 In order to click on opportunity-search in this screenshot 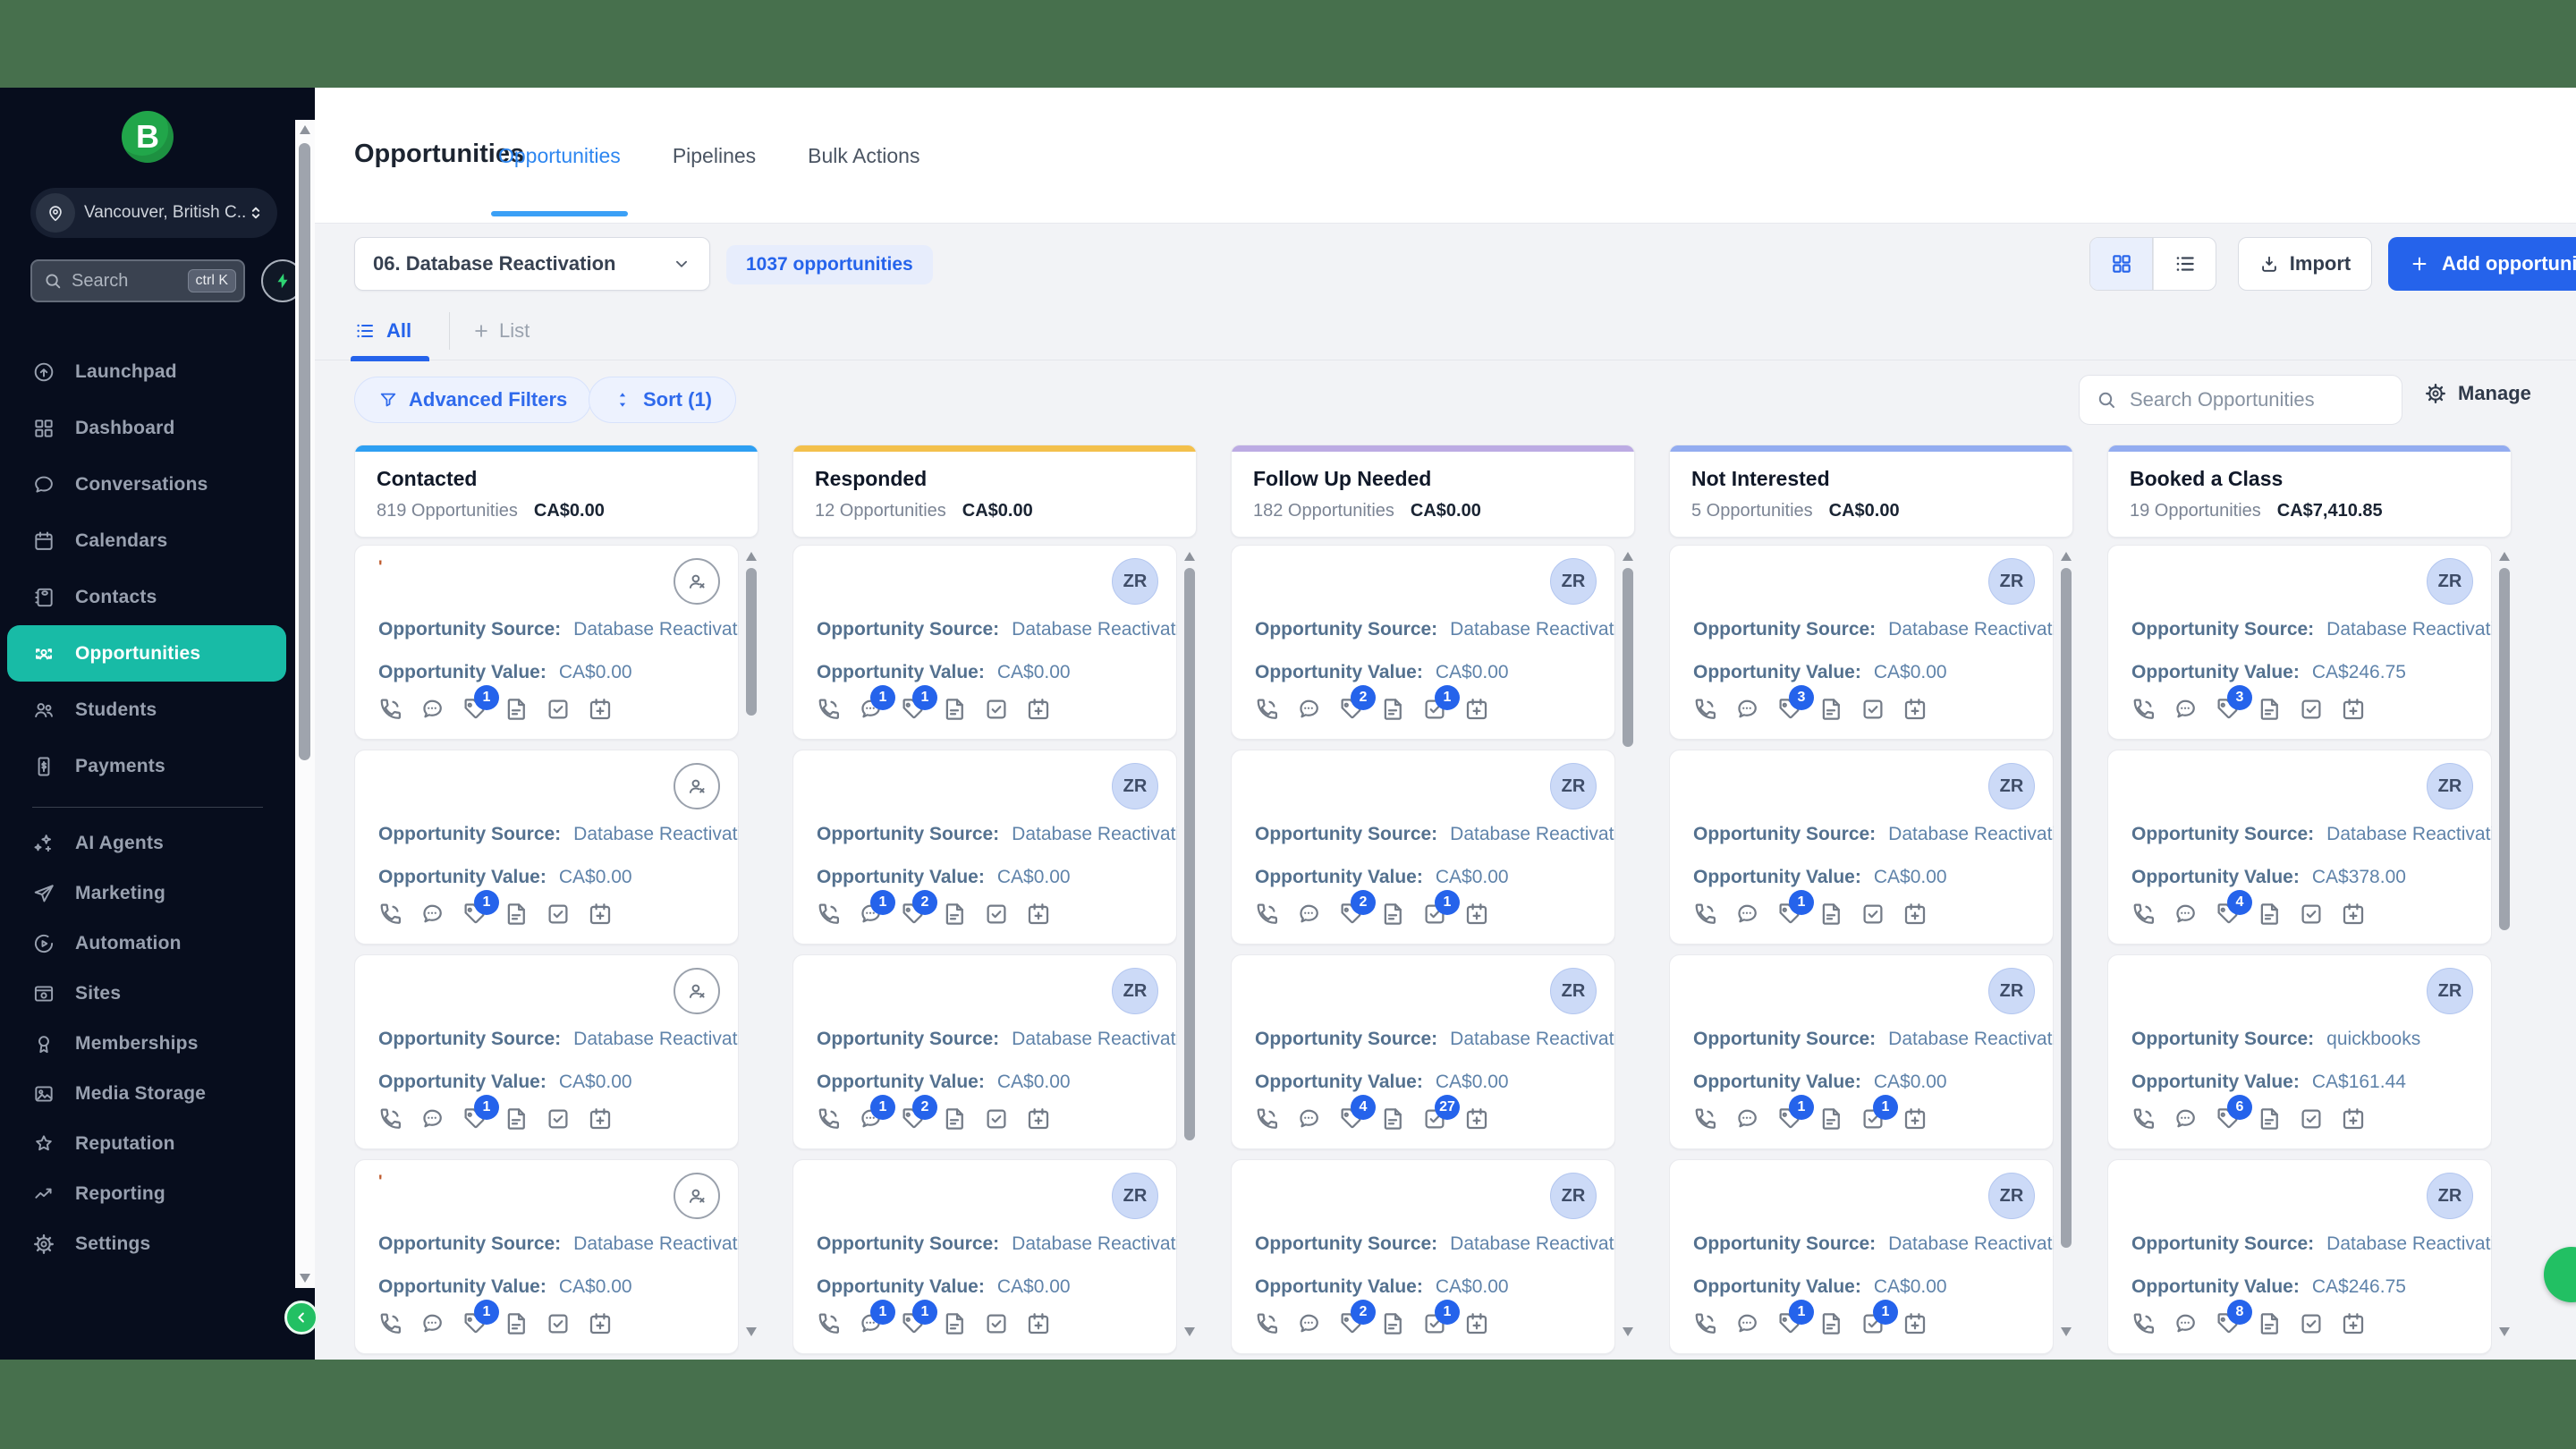, I will do `click(2240, 400)`.